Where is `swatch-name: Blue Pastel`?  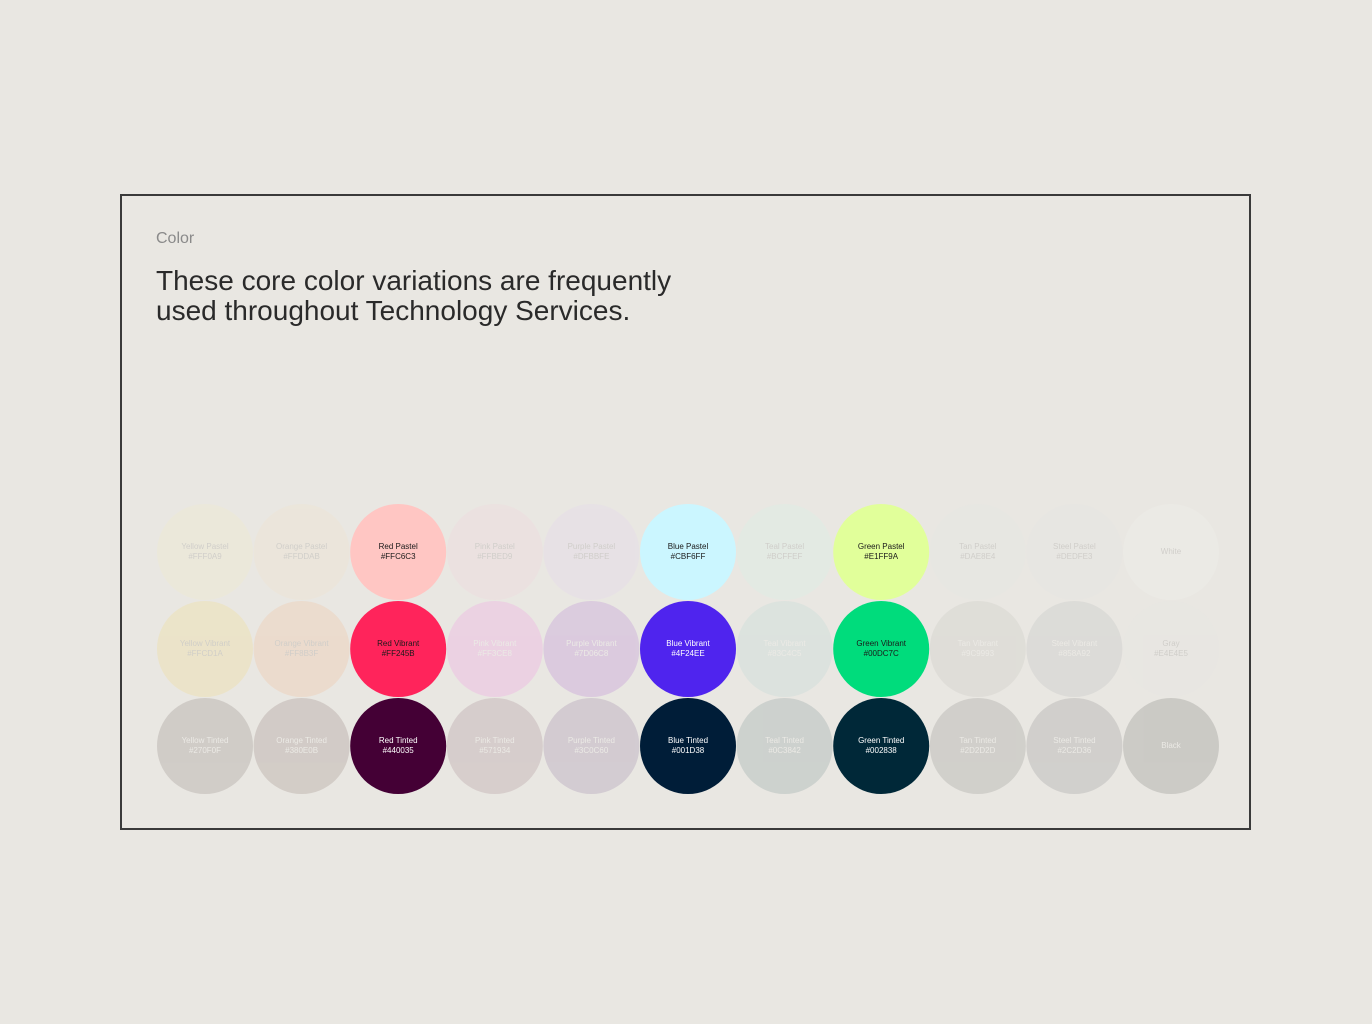
swatch-name: Blue Pastel is located at coordinates (688, 546).